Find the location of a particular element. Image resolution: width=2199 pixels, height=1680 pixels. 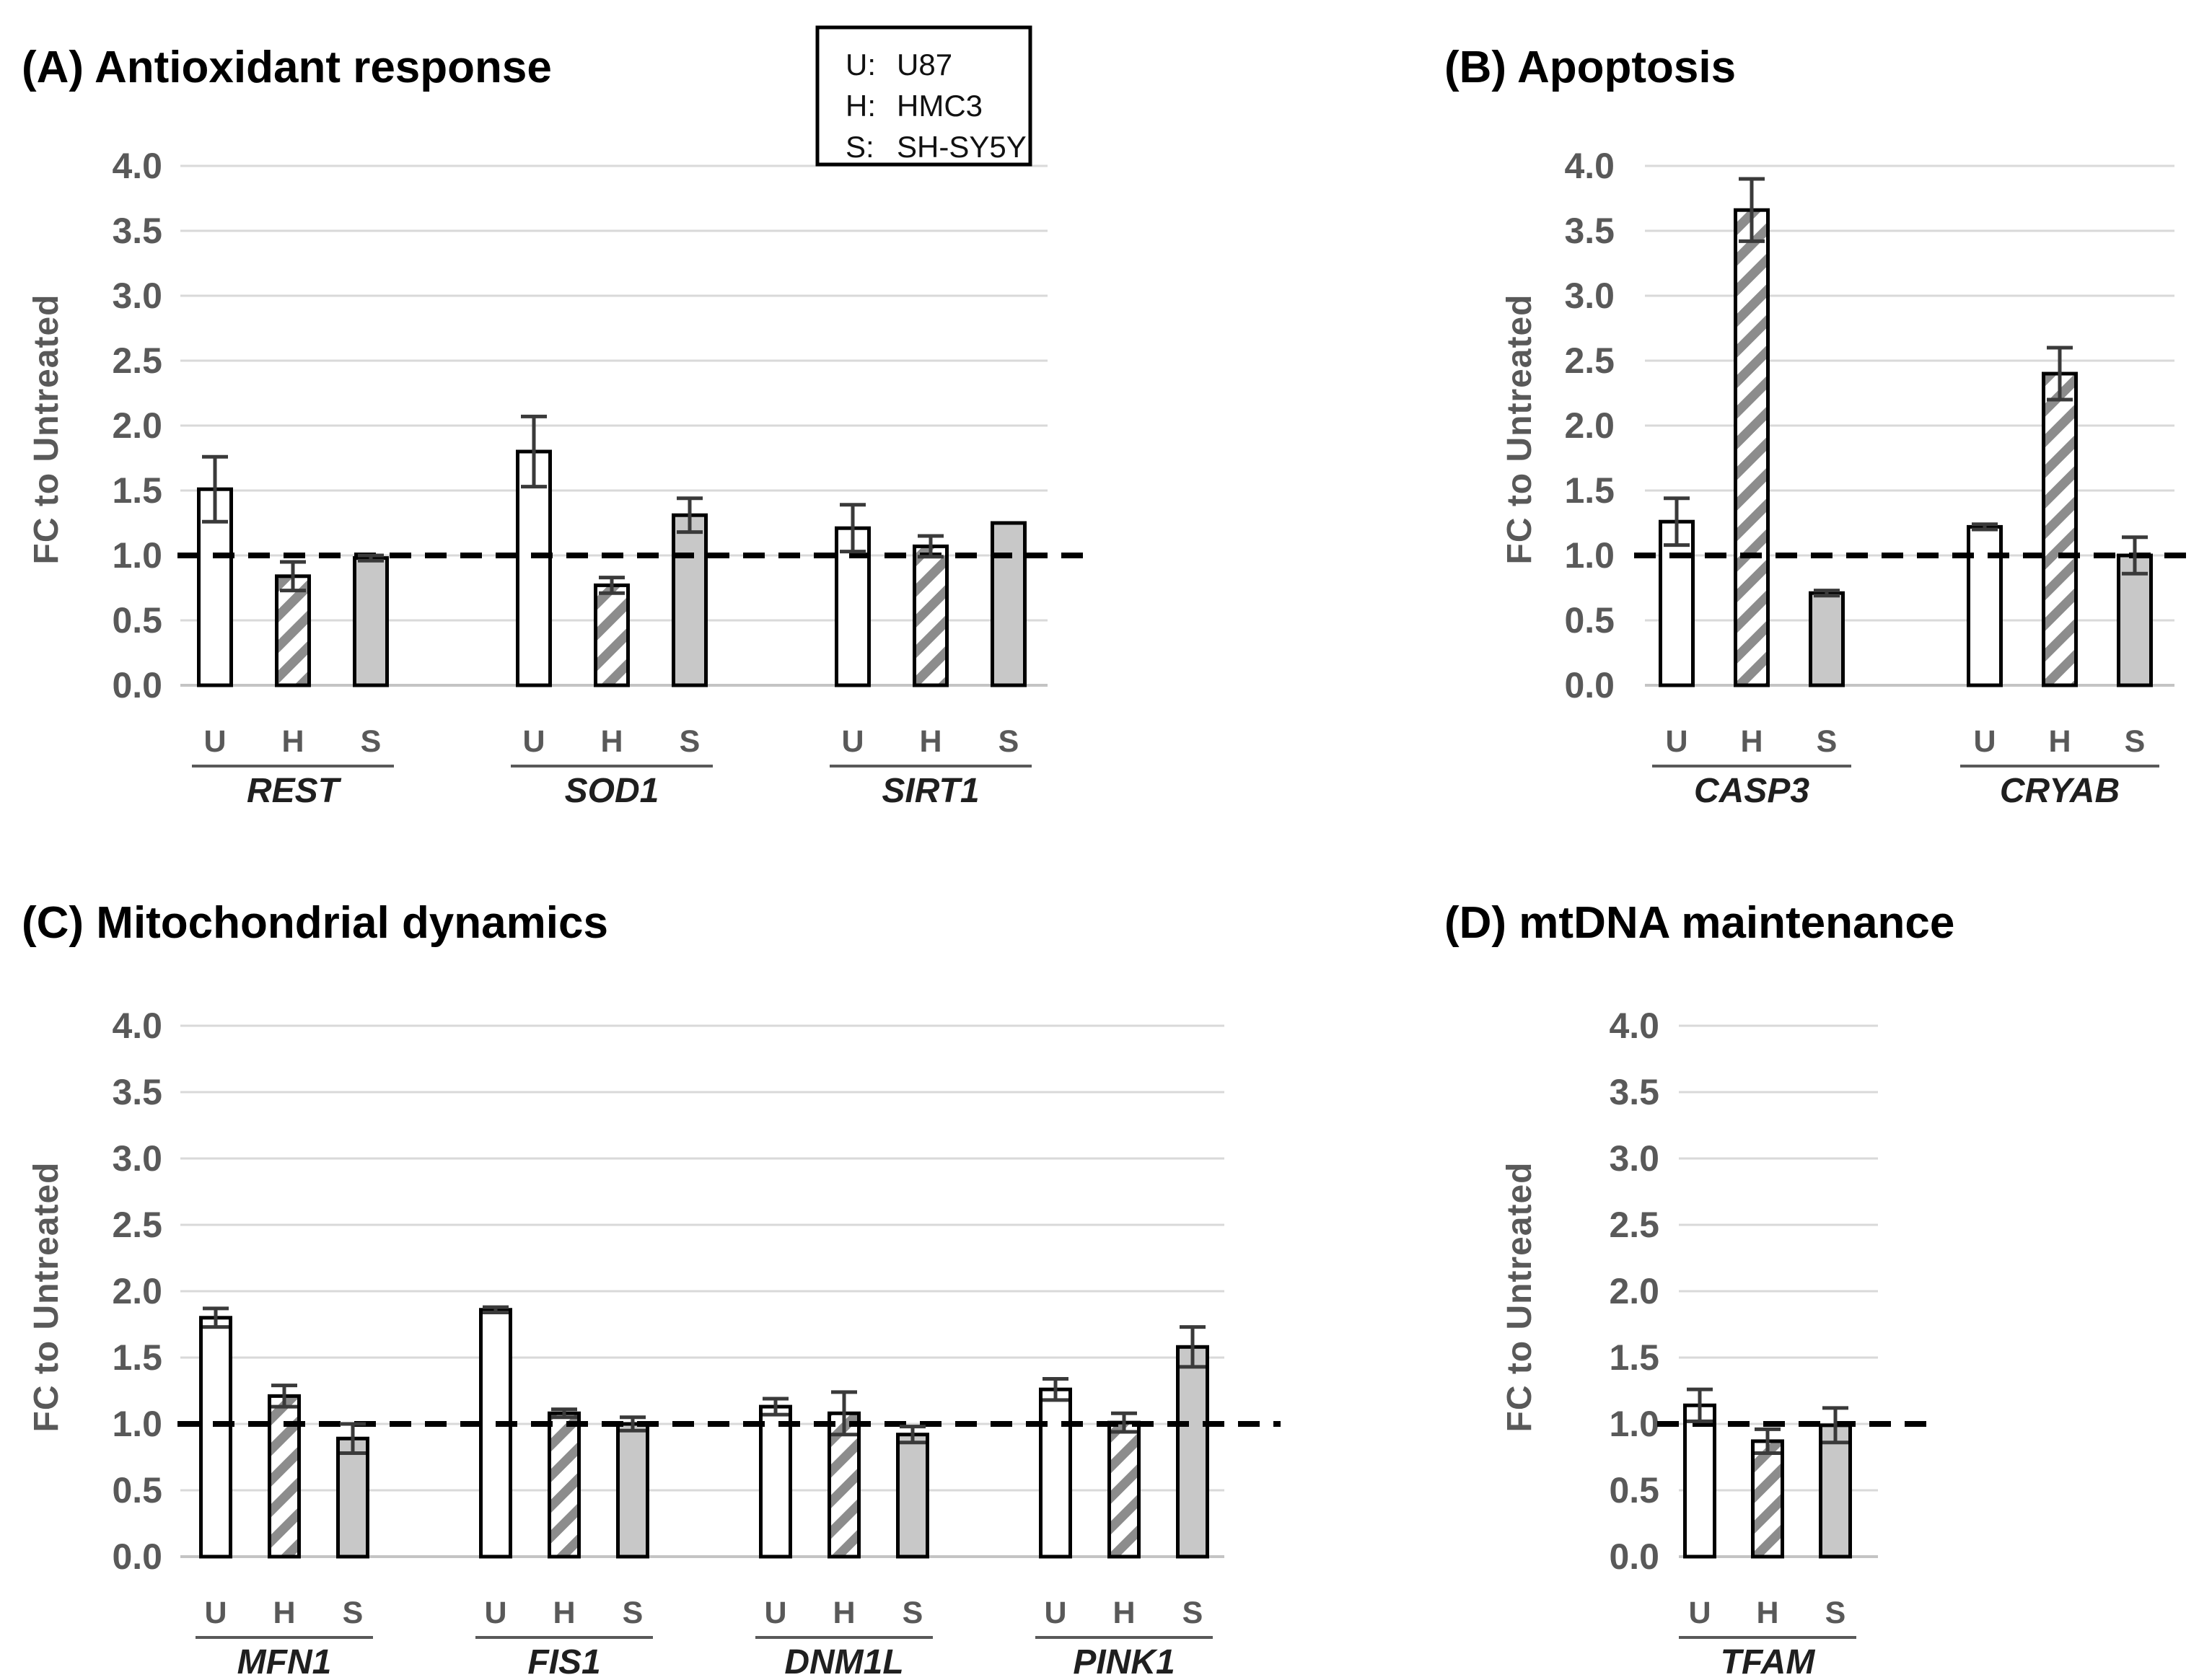

panel-A-error-bar-SIRT1-H is located at coordinates (931, 546).